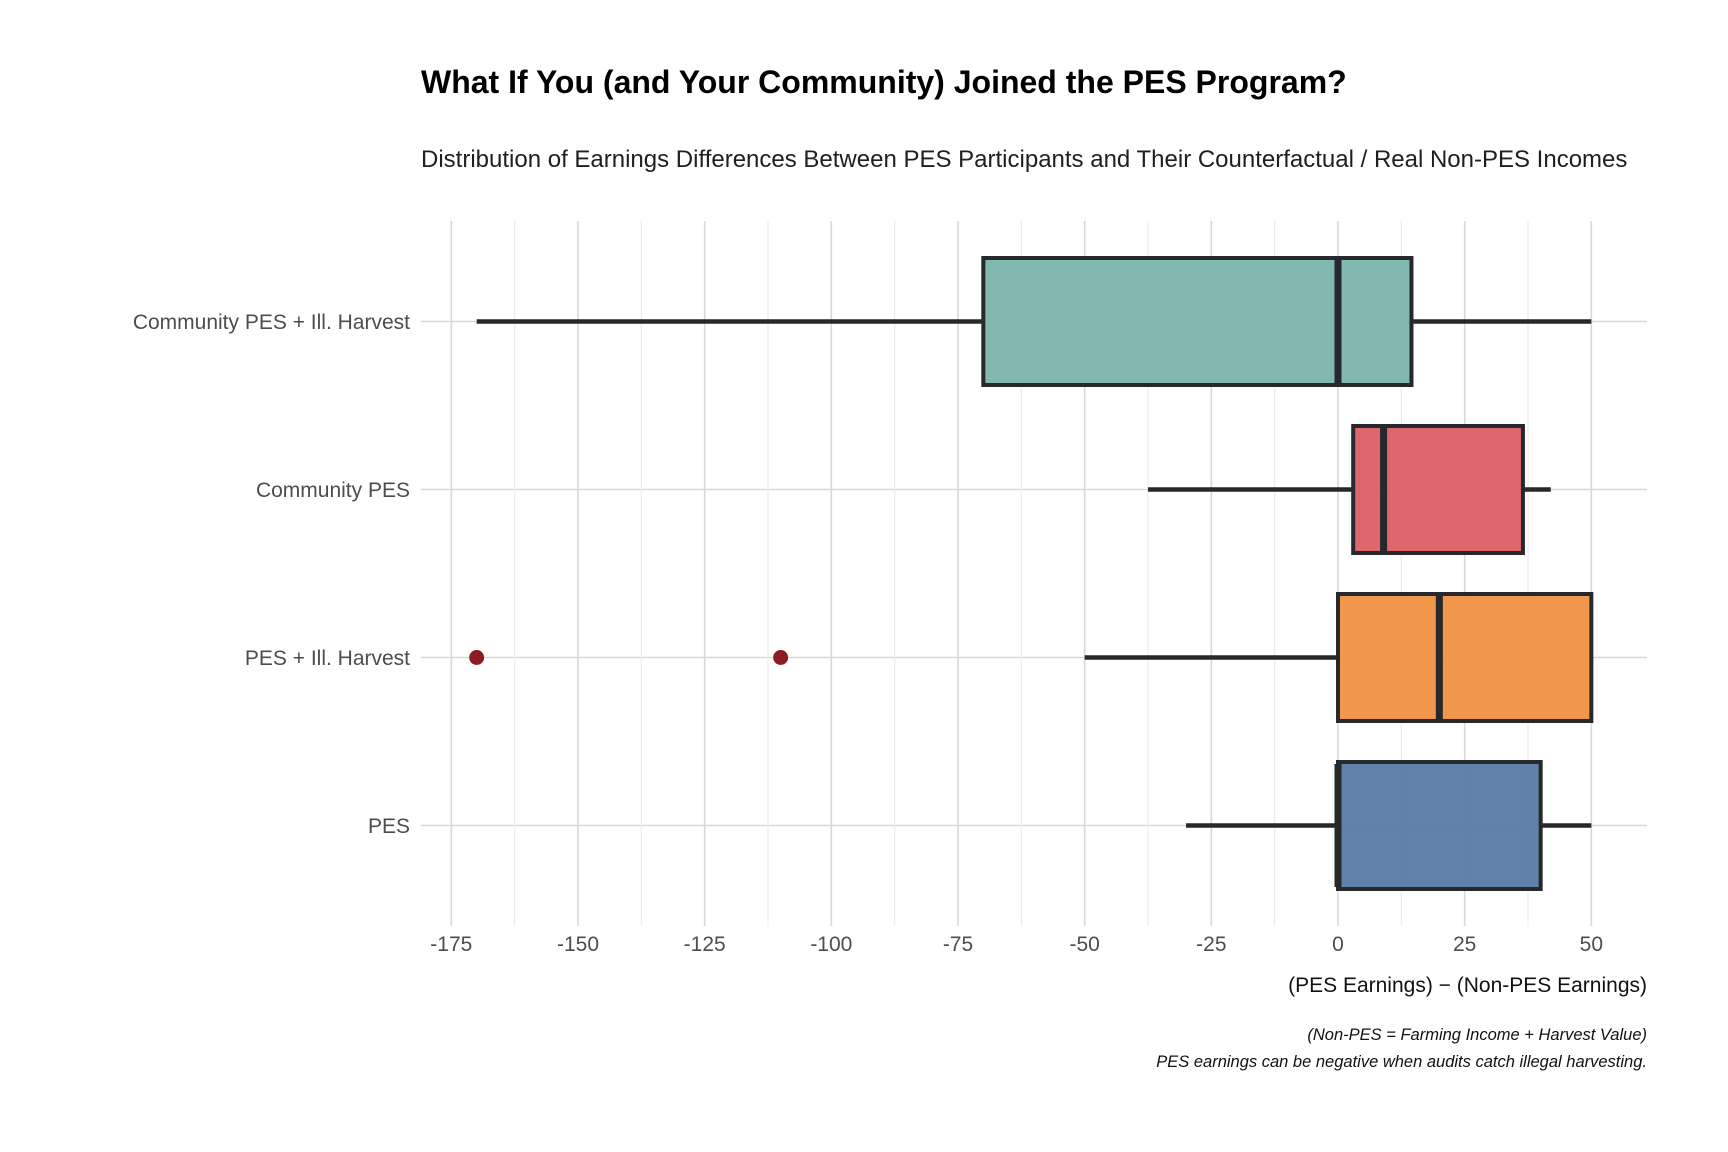 The image size is (1728, 1152). I want to click on y-axis-label-community-pes-ill-harvest: Community PES + Ill. Harvest, so click(271, 322).